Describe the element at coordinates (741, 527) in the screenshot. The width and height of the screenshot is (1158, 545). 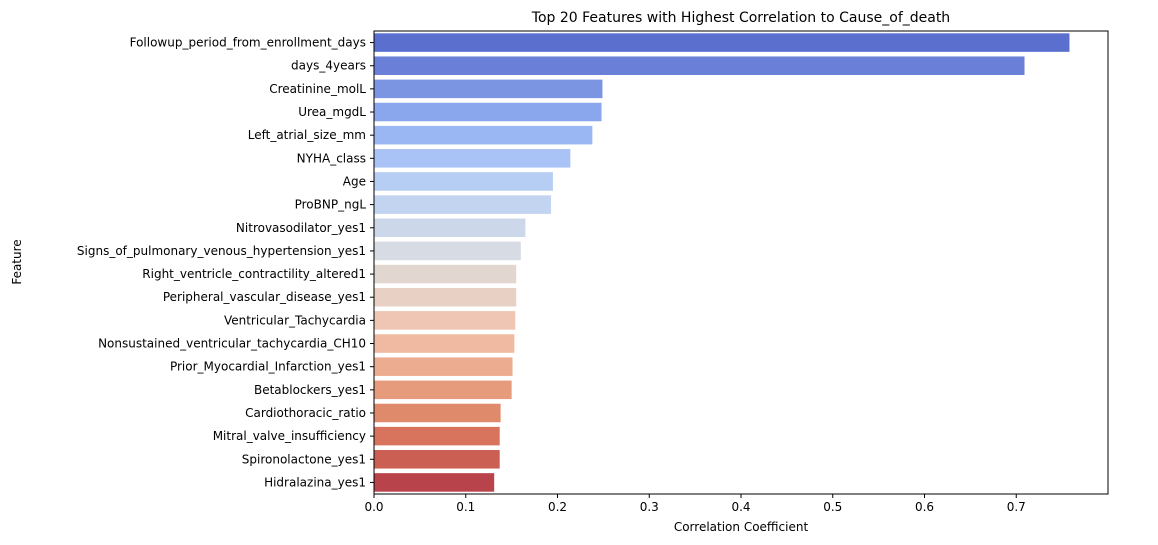
I see `x-axis-label: Correlation Coefficient` at that location.